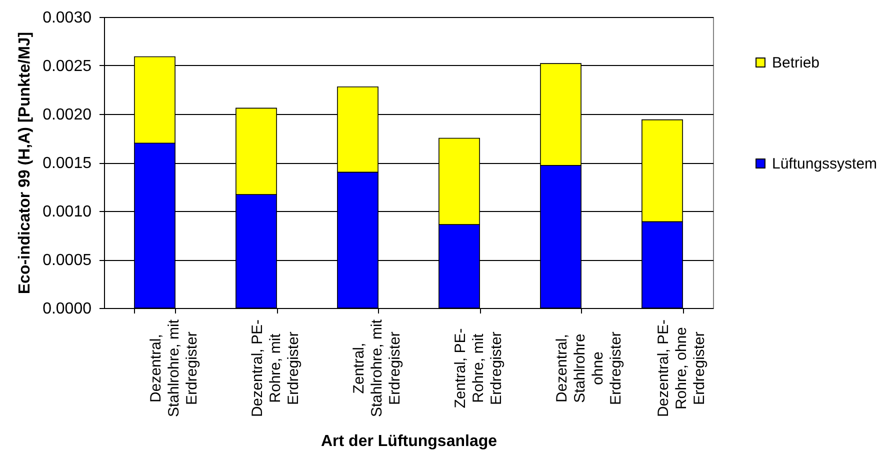 This screenshot has width=882, height=457. I want to click on y-tick-label: 0.0000, so click(67, 309).